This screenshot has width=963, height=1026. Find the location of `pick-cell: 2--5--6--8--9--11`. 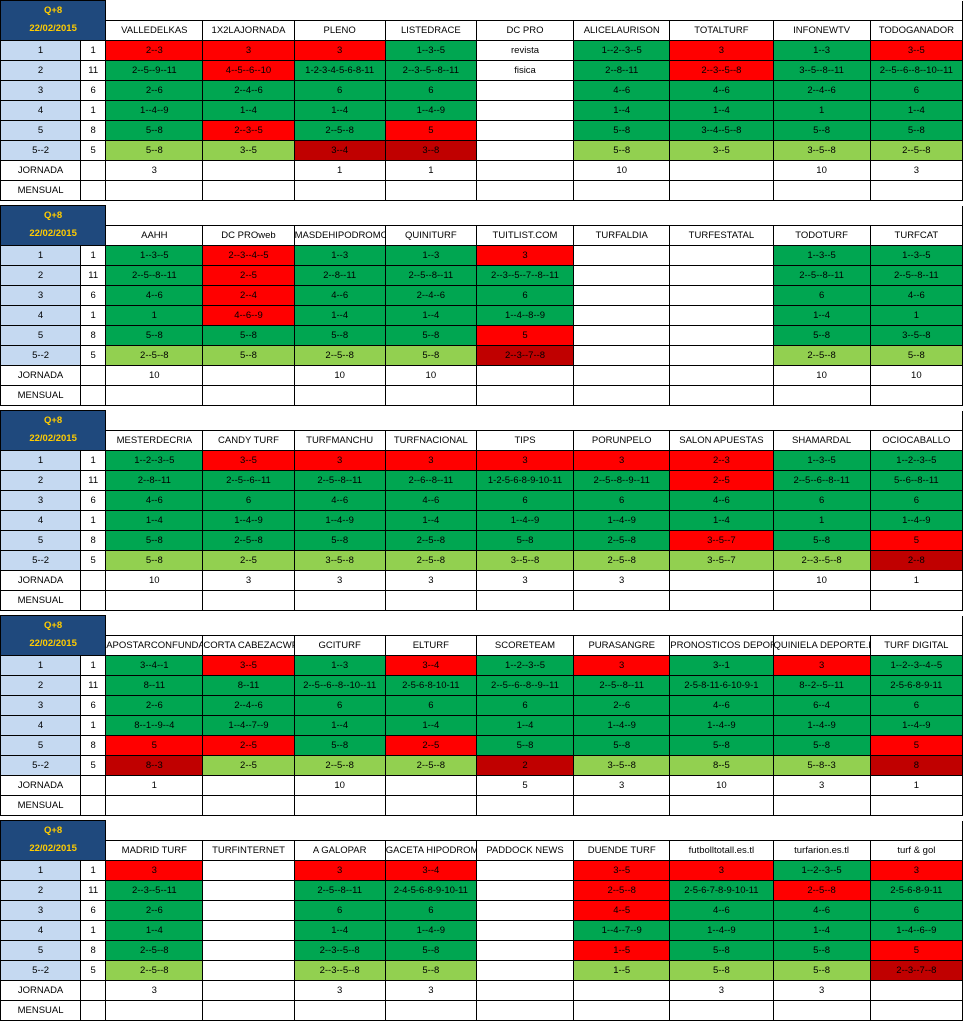

pick-cell: 2--5--6--8--9--11 is located at coordinates (525, 685).